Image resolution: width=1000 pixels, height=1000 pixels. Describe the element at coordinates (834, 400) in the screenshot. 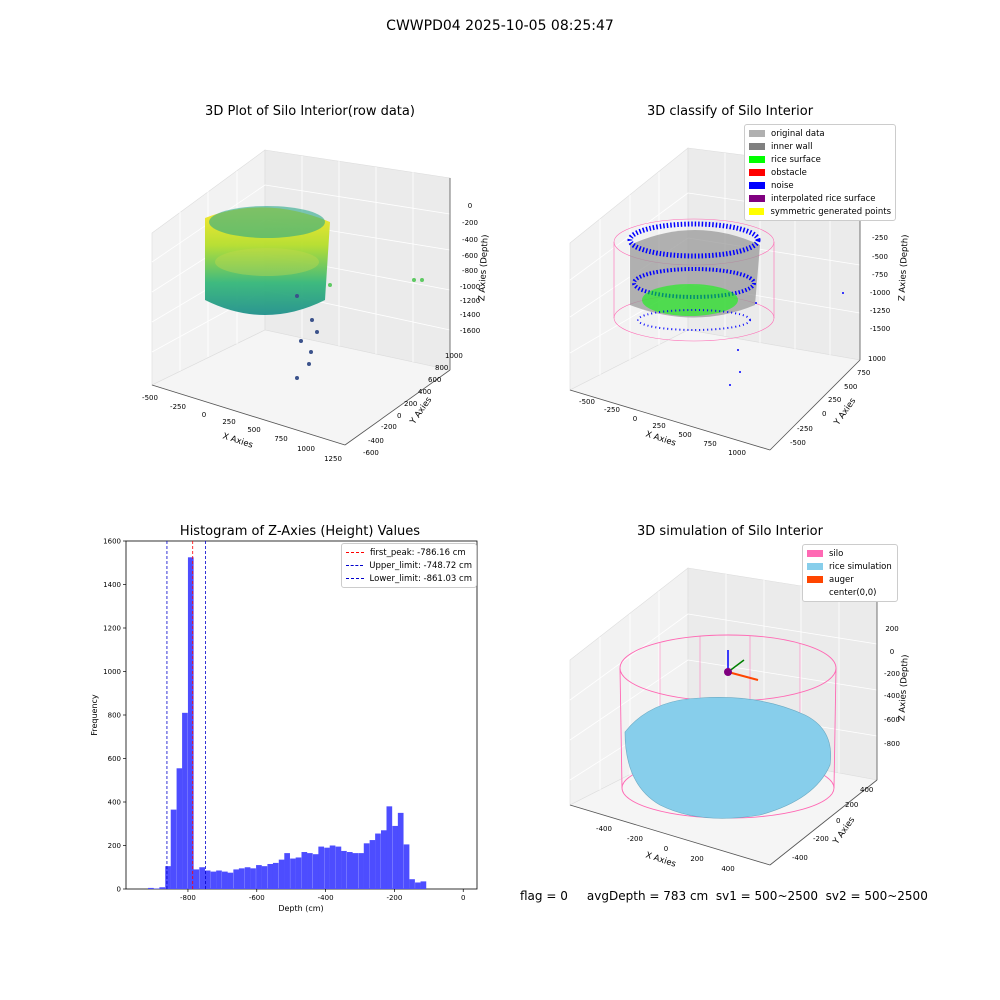

I see `plot2-ytick: 250` at that location.